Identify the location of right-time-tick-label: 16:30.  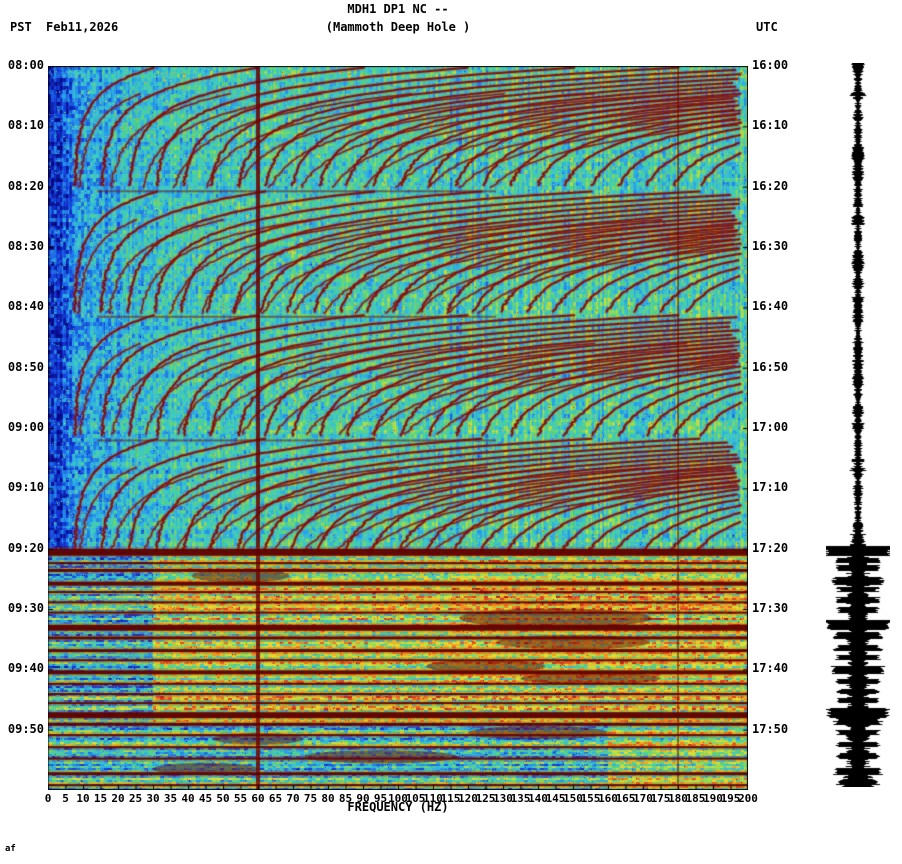
(770, 246).